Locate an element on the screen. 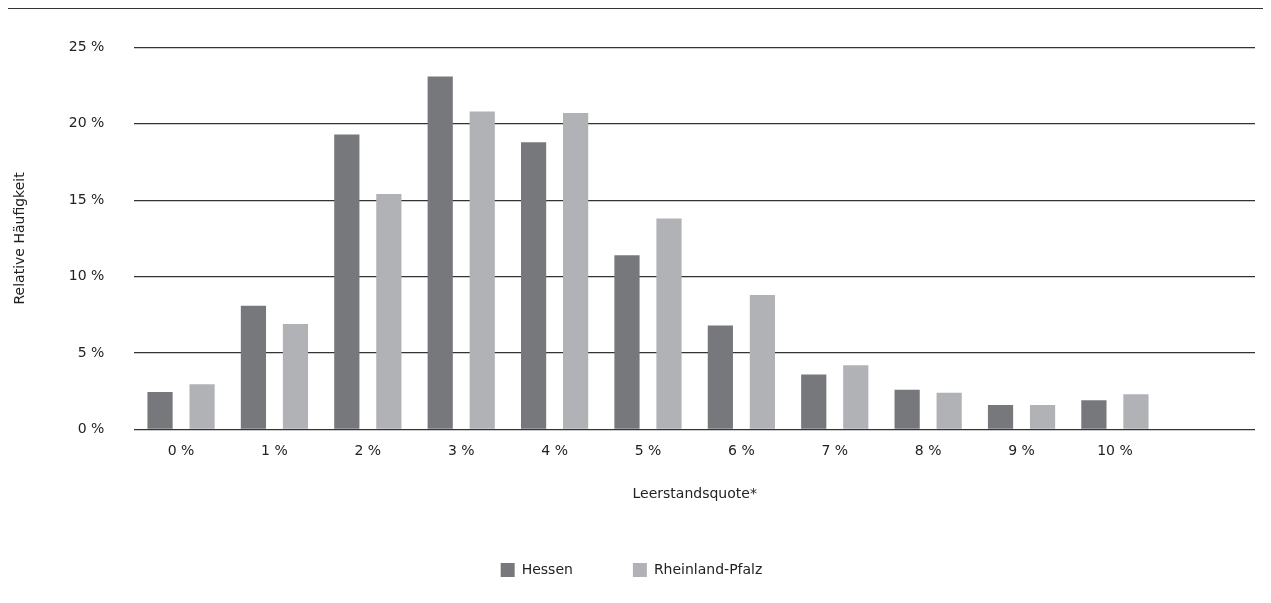  x-tick-label: 7 % is located at coordinates (835, 450).